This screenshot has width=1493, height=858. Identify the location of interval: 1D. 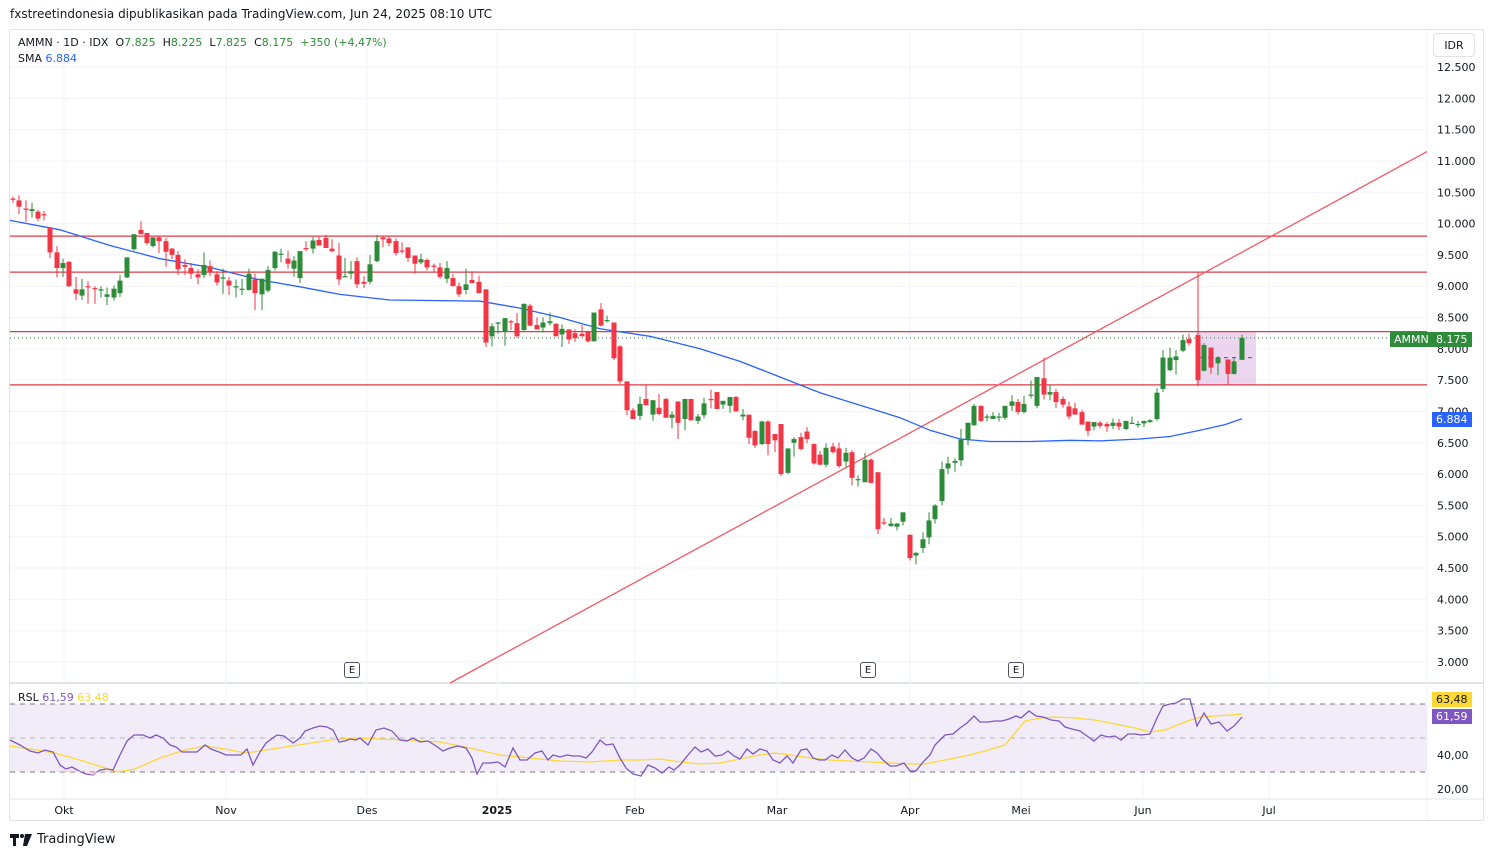
(71, 42).